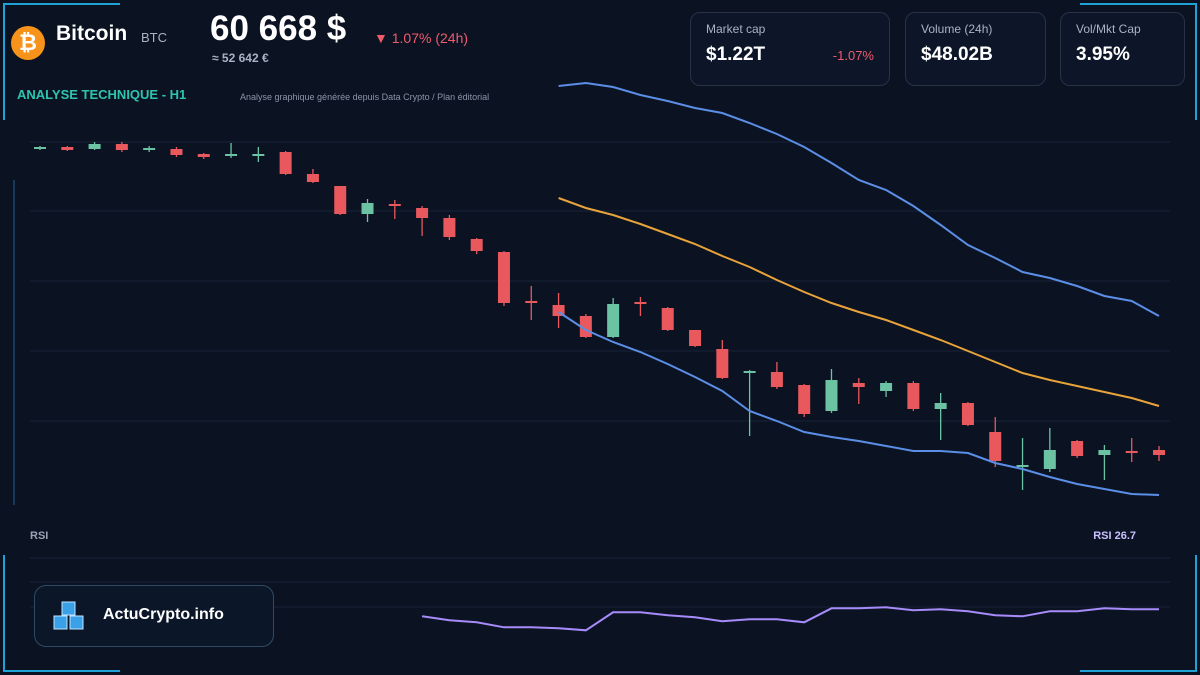  What do you see at coordinates (1114, 536) in the screenshot?
I see `rsi-annotation: RSI 26.7` at bounding box center [1114, 536].